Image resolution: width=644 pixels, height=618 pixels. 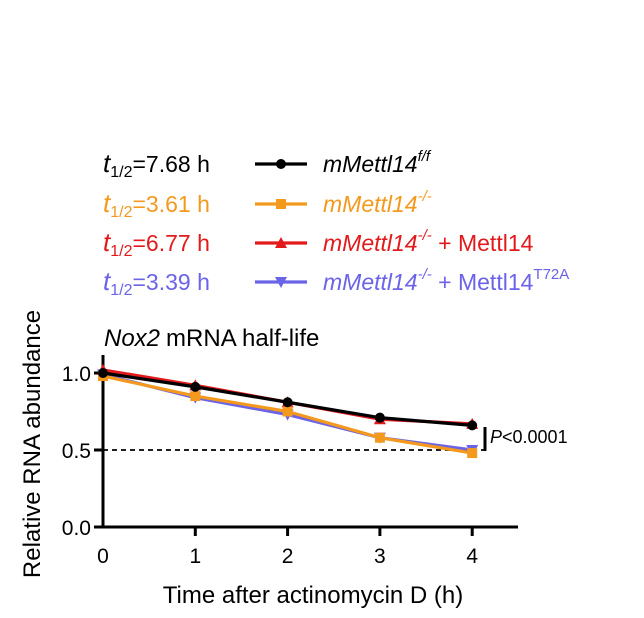 I want to click on half-life-label: t1/2=7.68 h, so click(x=156, y=164).